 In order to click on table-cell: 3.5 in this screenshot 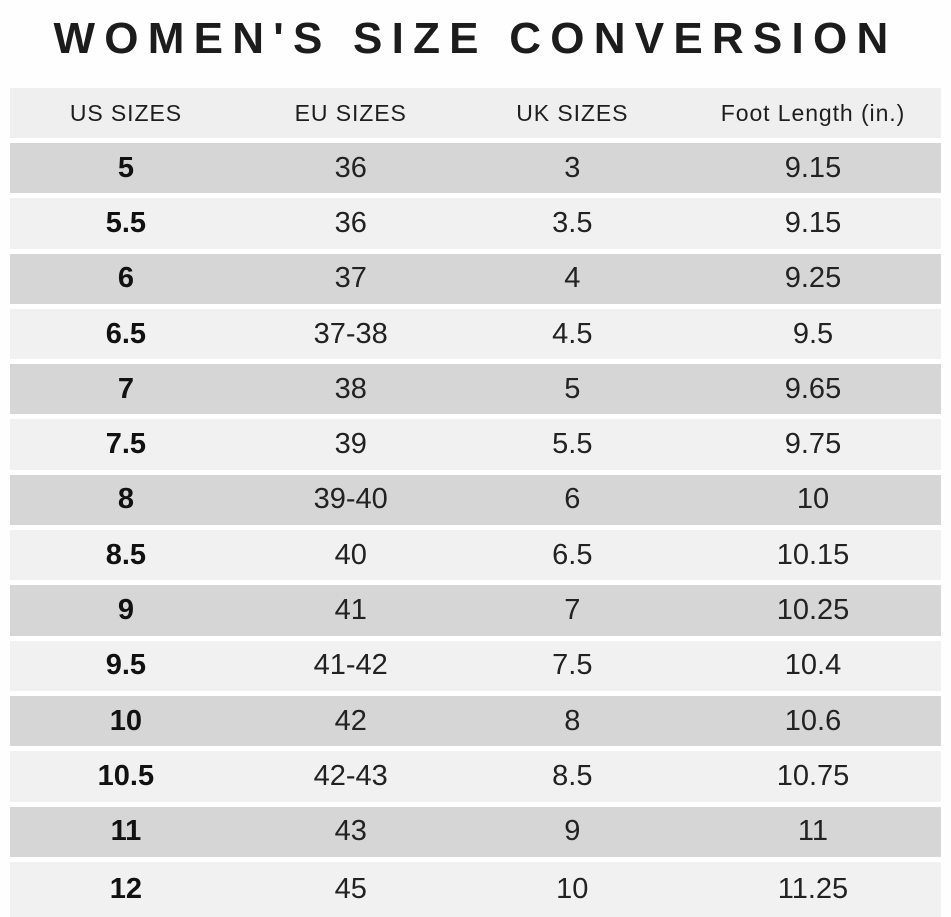, I will do `click(572, 226)`.